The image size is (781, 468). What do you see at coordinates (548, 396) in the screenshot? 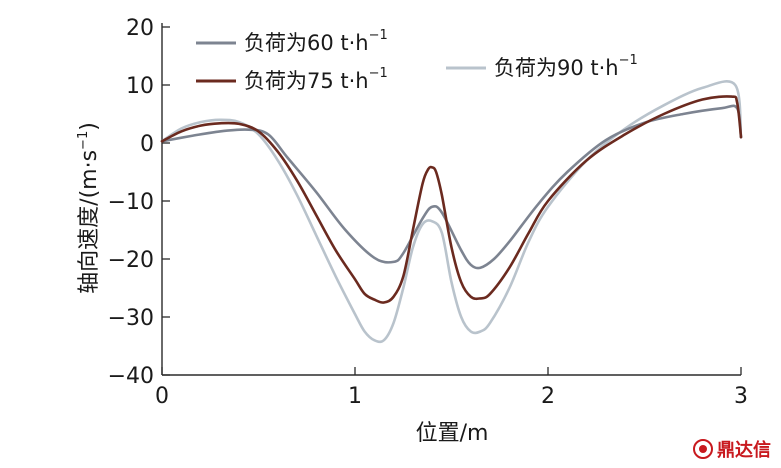
I see `x-tick-label: 2` at bounding box center [548, 396].